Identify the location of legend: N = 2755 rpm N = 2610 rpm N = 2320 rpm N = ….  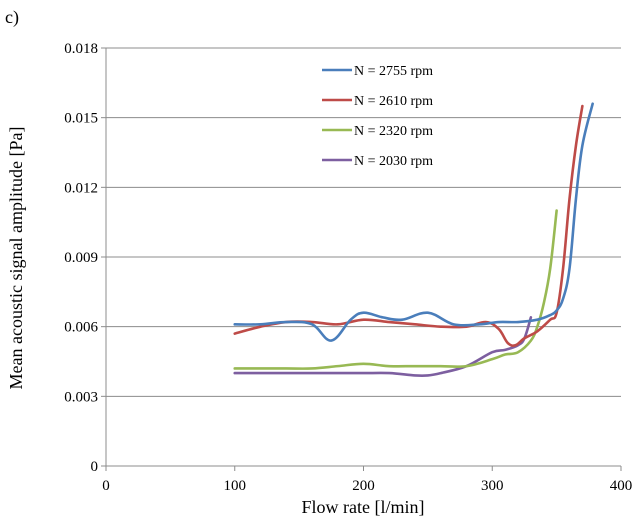
(377, 116).